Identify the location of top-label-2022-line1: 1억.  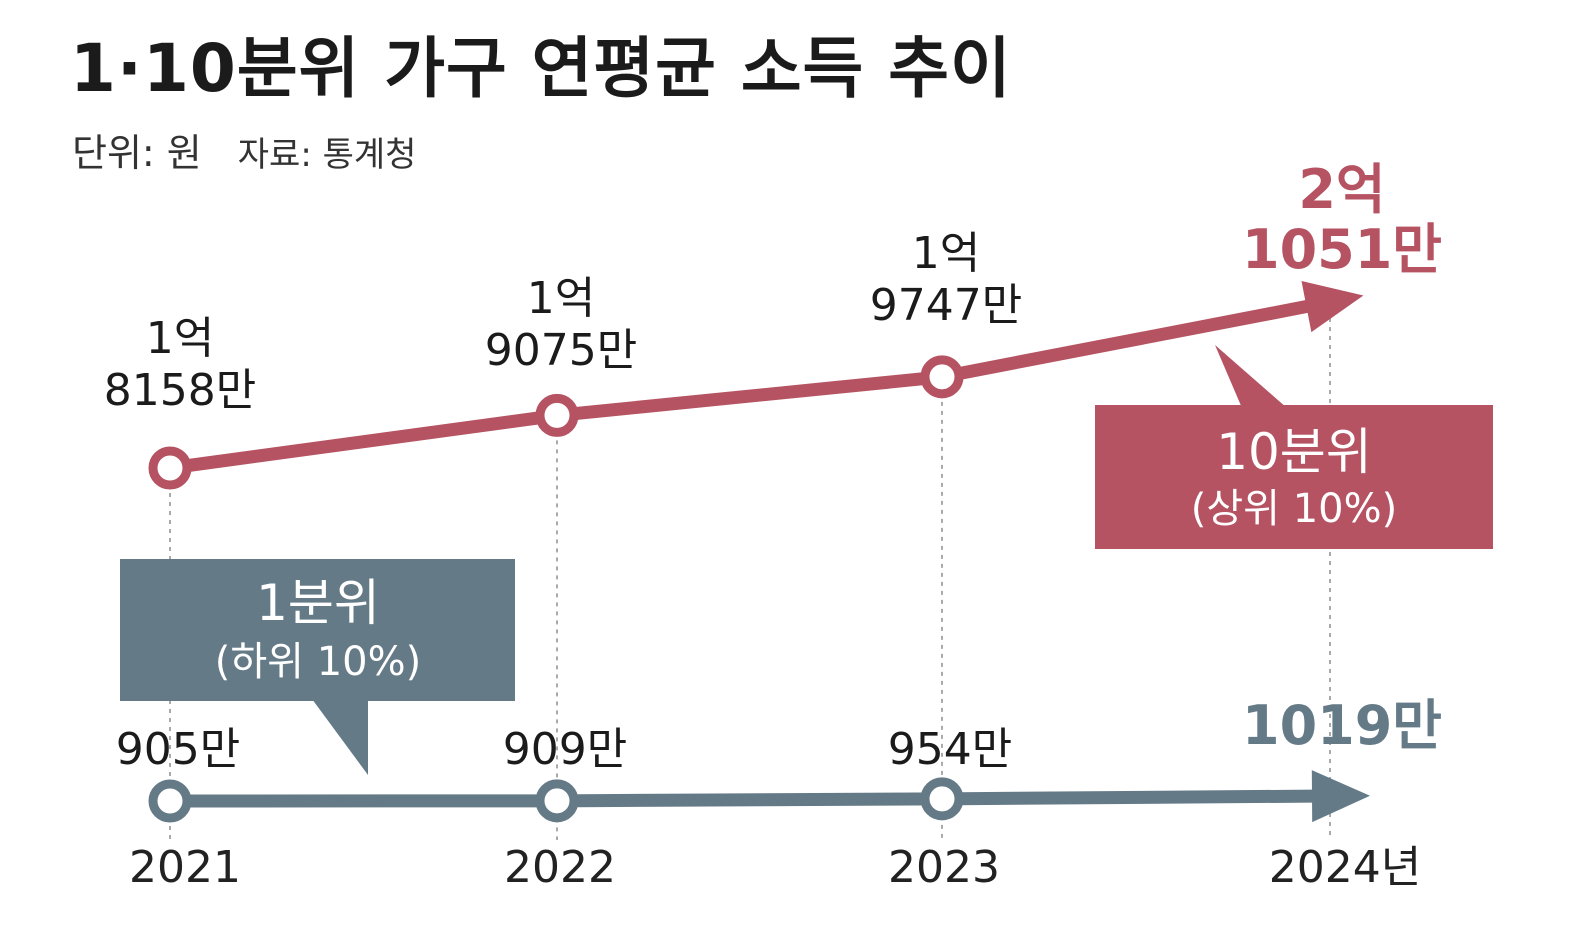
(561, 298).